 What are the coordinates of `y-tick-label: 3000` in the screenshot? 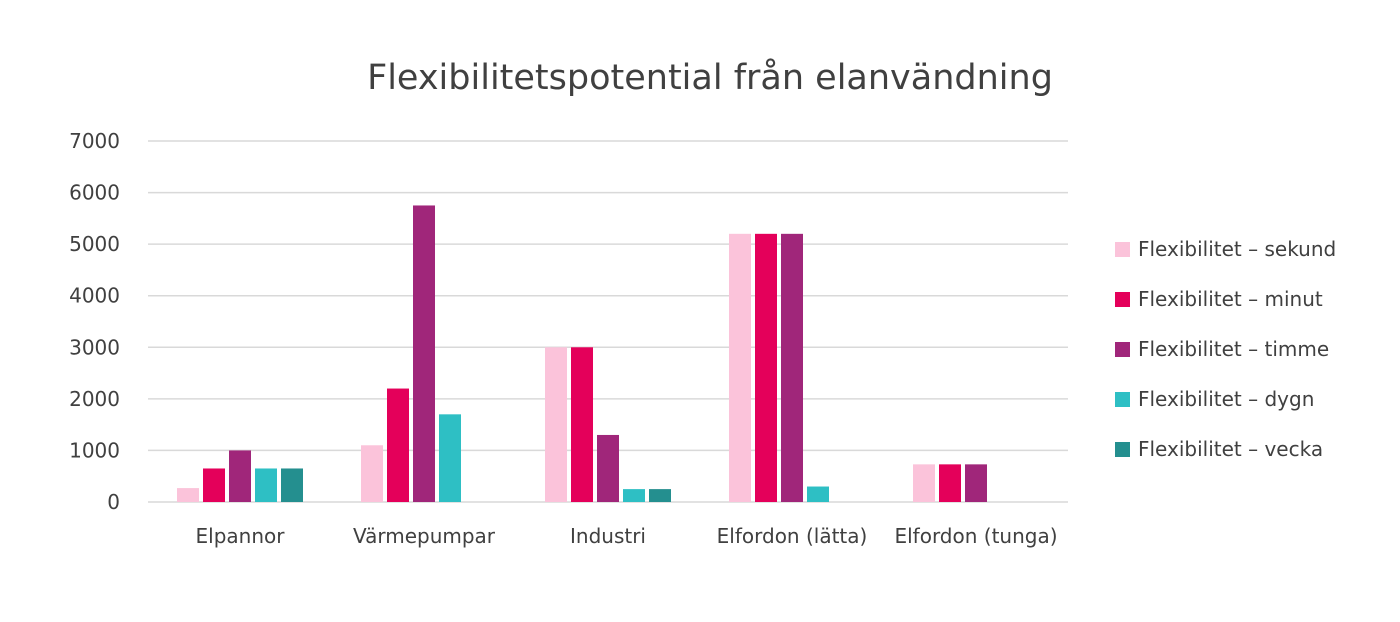 It's located at (94, 347).